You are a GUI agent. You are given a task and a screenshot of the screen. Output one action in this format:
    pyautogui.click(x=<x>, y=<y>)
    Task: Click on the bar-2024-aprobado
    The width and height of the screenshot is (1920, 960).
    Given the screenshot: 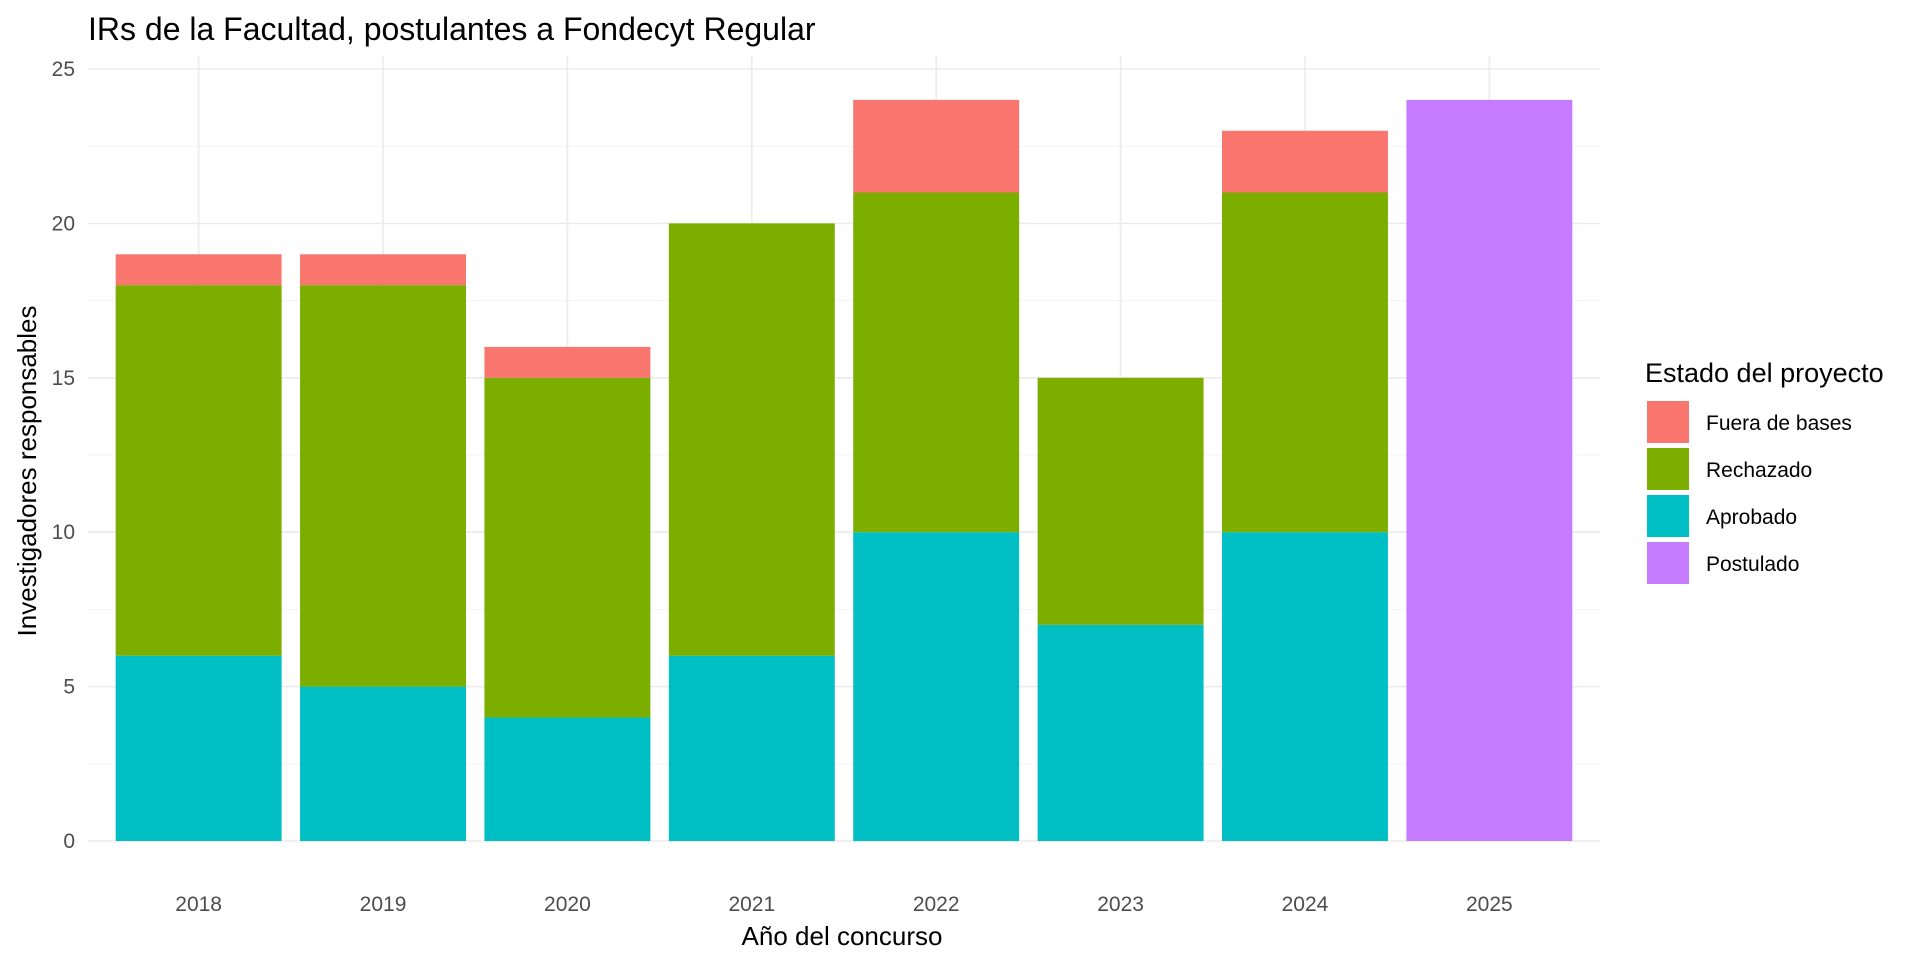 What is the action you would take?
    pyautogui.click(x=1305, y=686)
    